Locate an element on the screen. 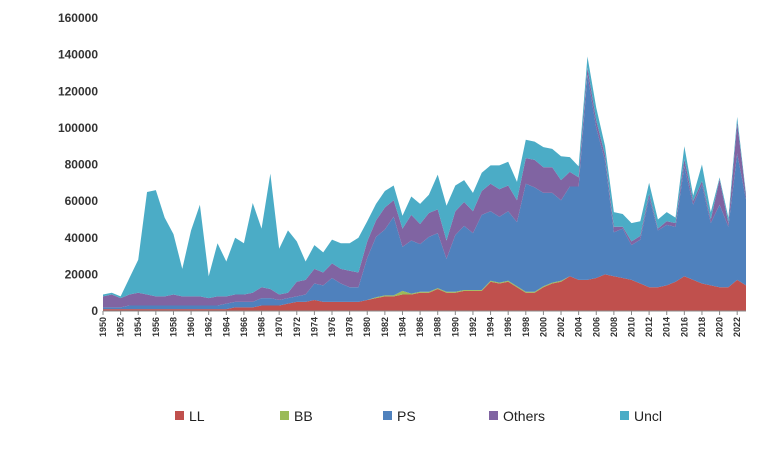 This screenshot has height=465, width=770. x-tick-label: 1992 is located at coordinates (473, 327).